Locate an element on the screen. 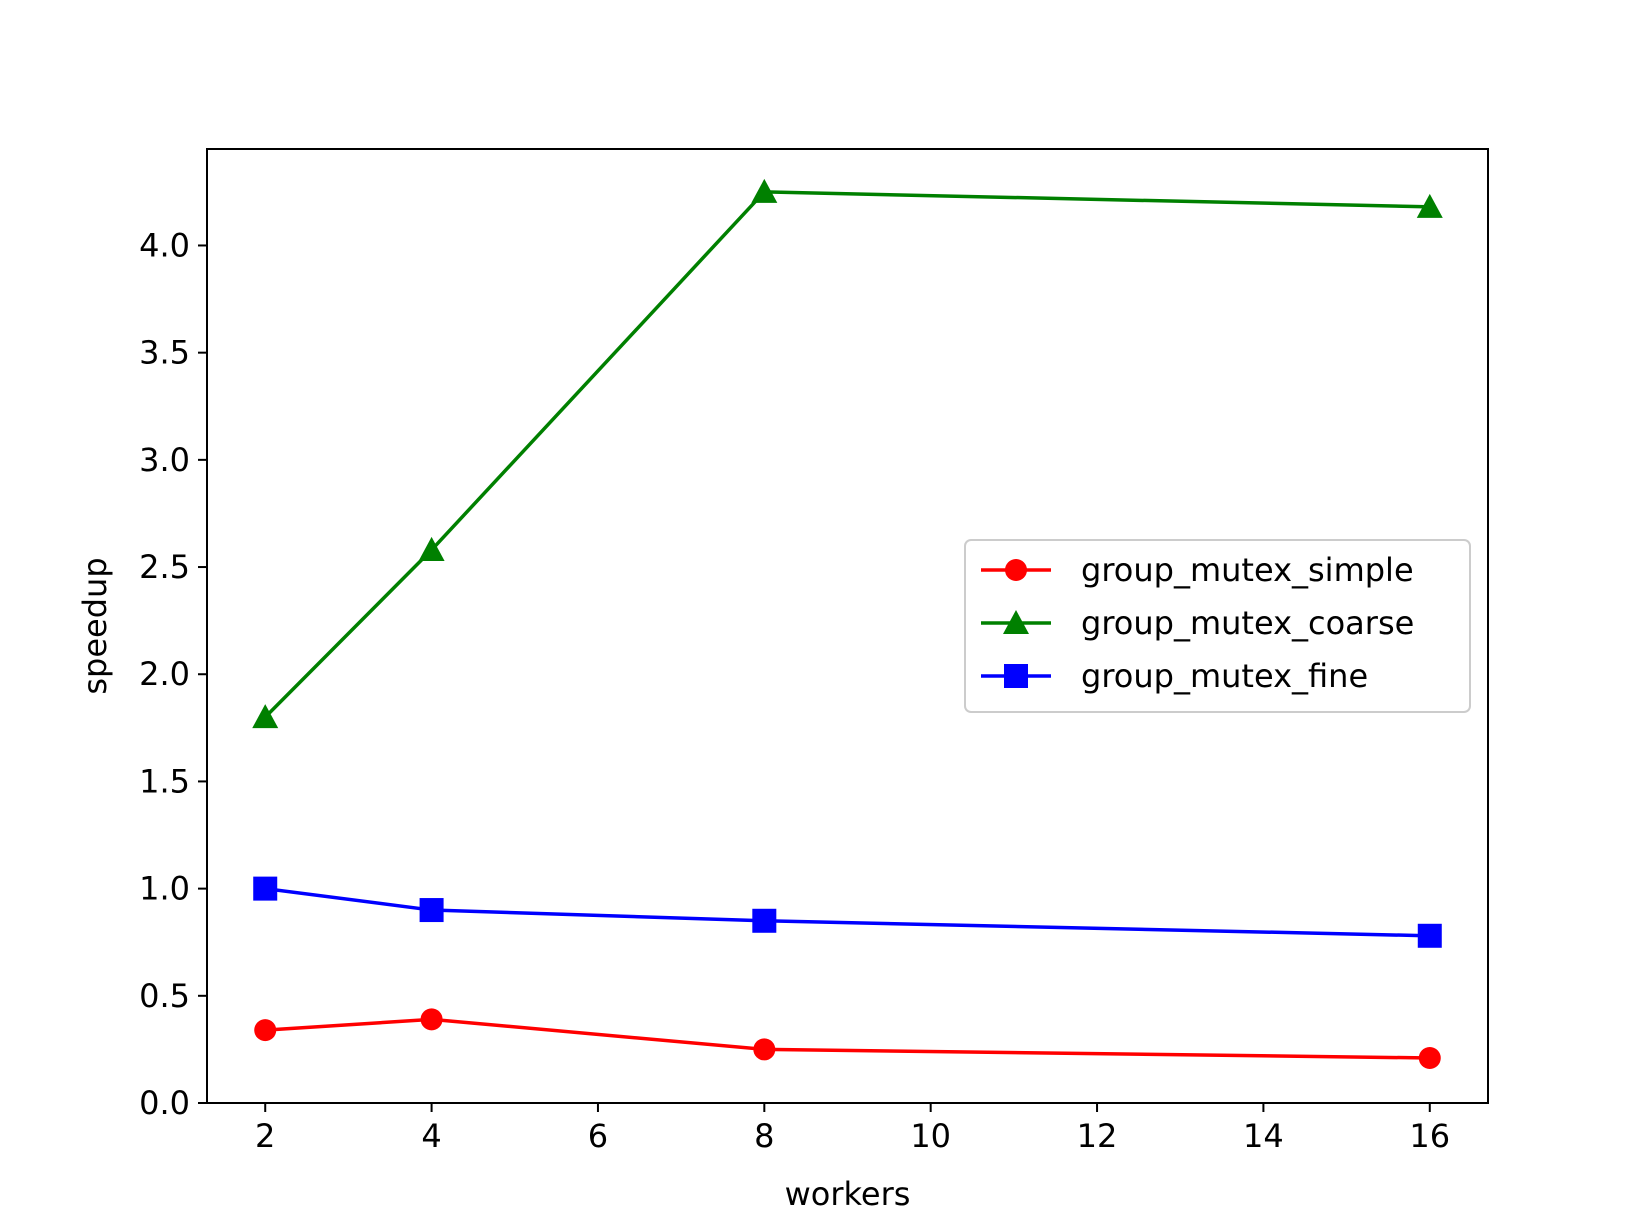 The width and height of the screenshot is (1632, 1224). x-tick-label-6: 14 is located at coordinates (1263, 1136).